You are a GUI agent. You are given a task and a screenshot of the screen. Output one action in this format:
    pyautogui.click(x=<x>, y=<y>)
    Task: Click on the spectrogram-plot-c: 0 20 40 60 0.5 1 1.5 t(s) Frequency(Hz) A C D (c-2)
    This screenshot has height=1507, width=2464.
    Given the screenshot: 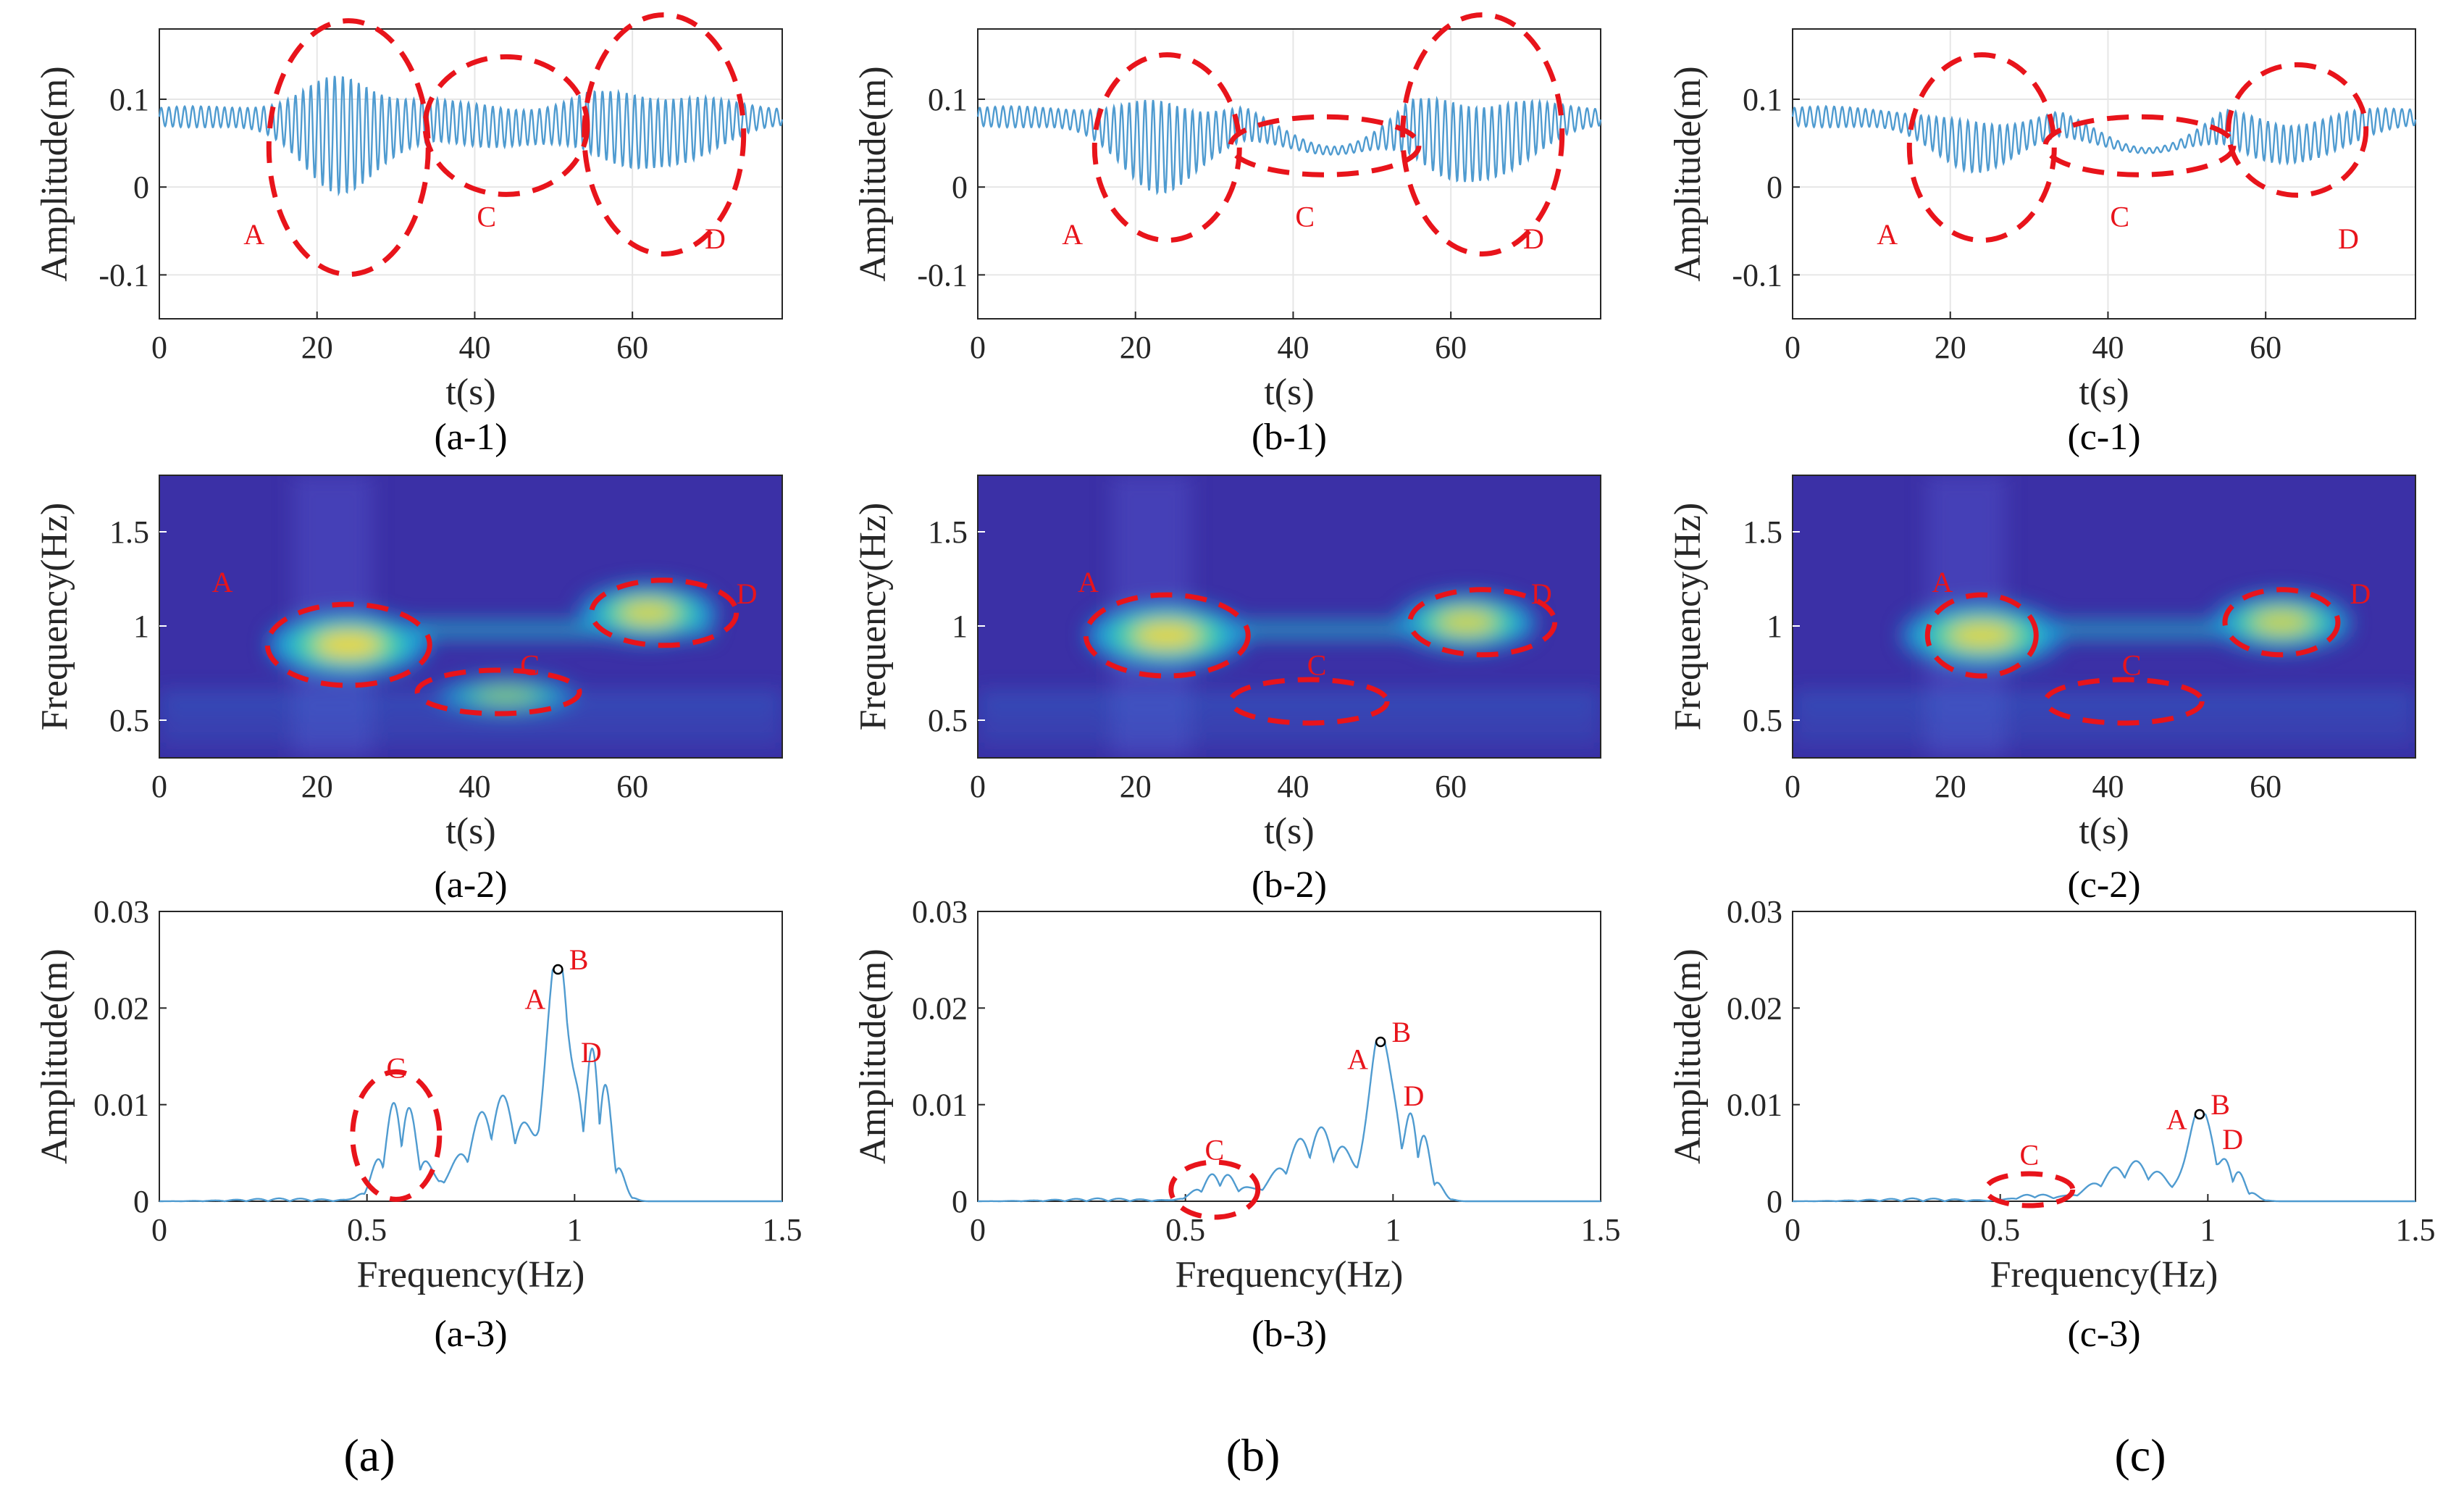 What is the action you would take?
    pyautogui.click(x=2041, y=690)
    